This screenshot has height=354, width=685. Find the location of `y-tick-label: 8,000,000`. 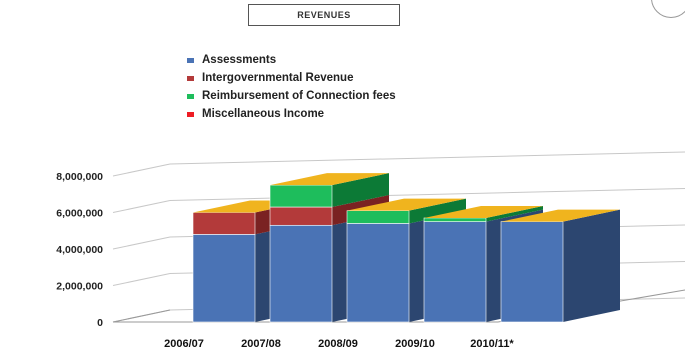

y-tick-label: 8,000,000 is located at coordinates (79, 177).